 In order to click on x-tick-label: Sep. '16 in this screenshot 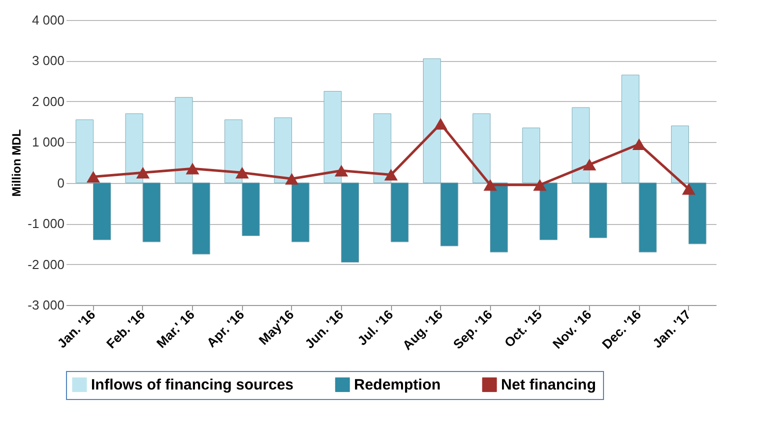, I will do `click(473, 329)`.